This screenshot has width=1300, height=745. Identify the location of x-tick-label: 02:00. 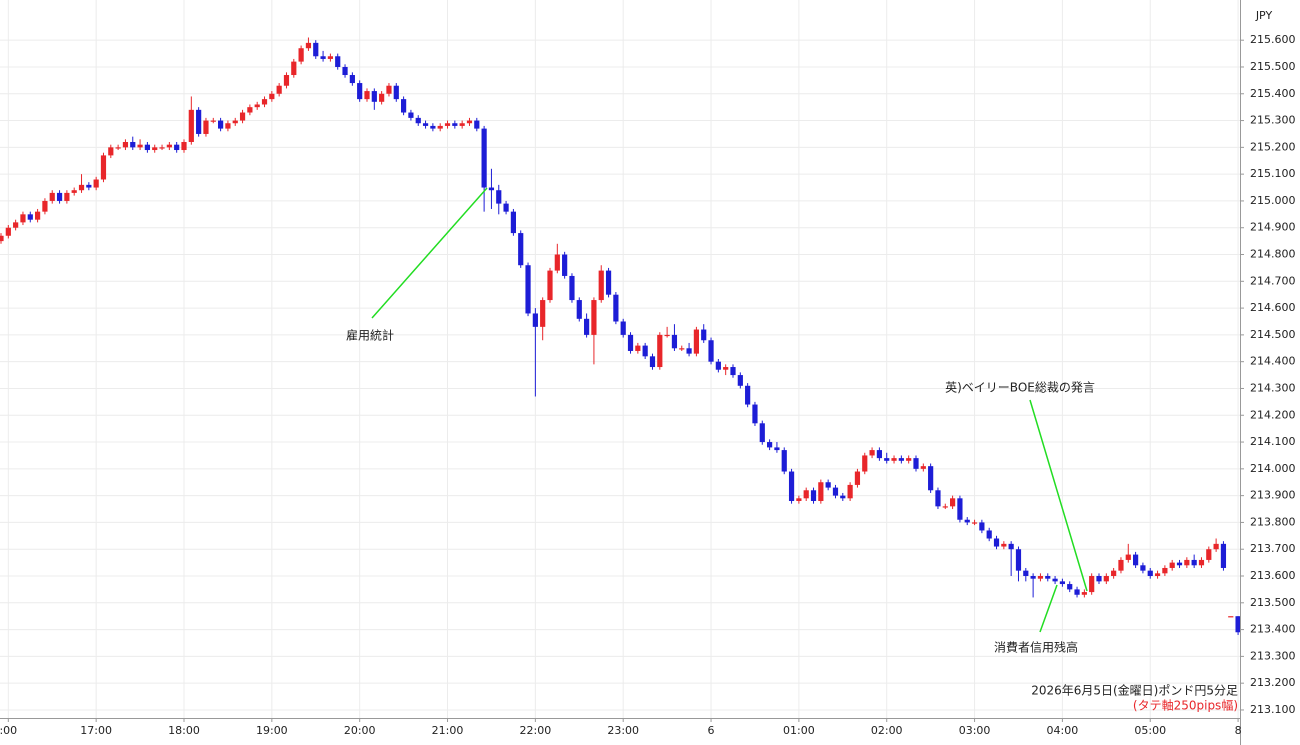
(887, 730).